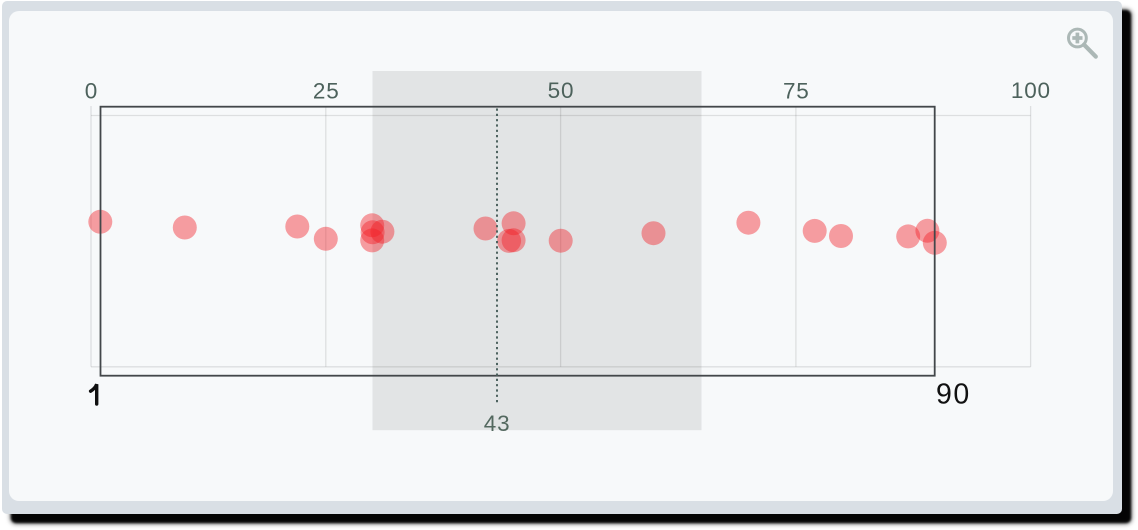 The image size is (1138, 530). What do you see at coordinates (796, 90) in the screenshot?
I see `svg-text: 75` at bounding box center [796, 90].